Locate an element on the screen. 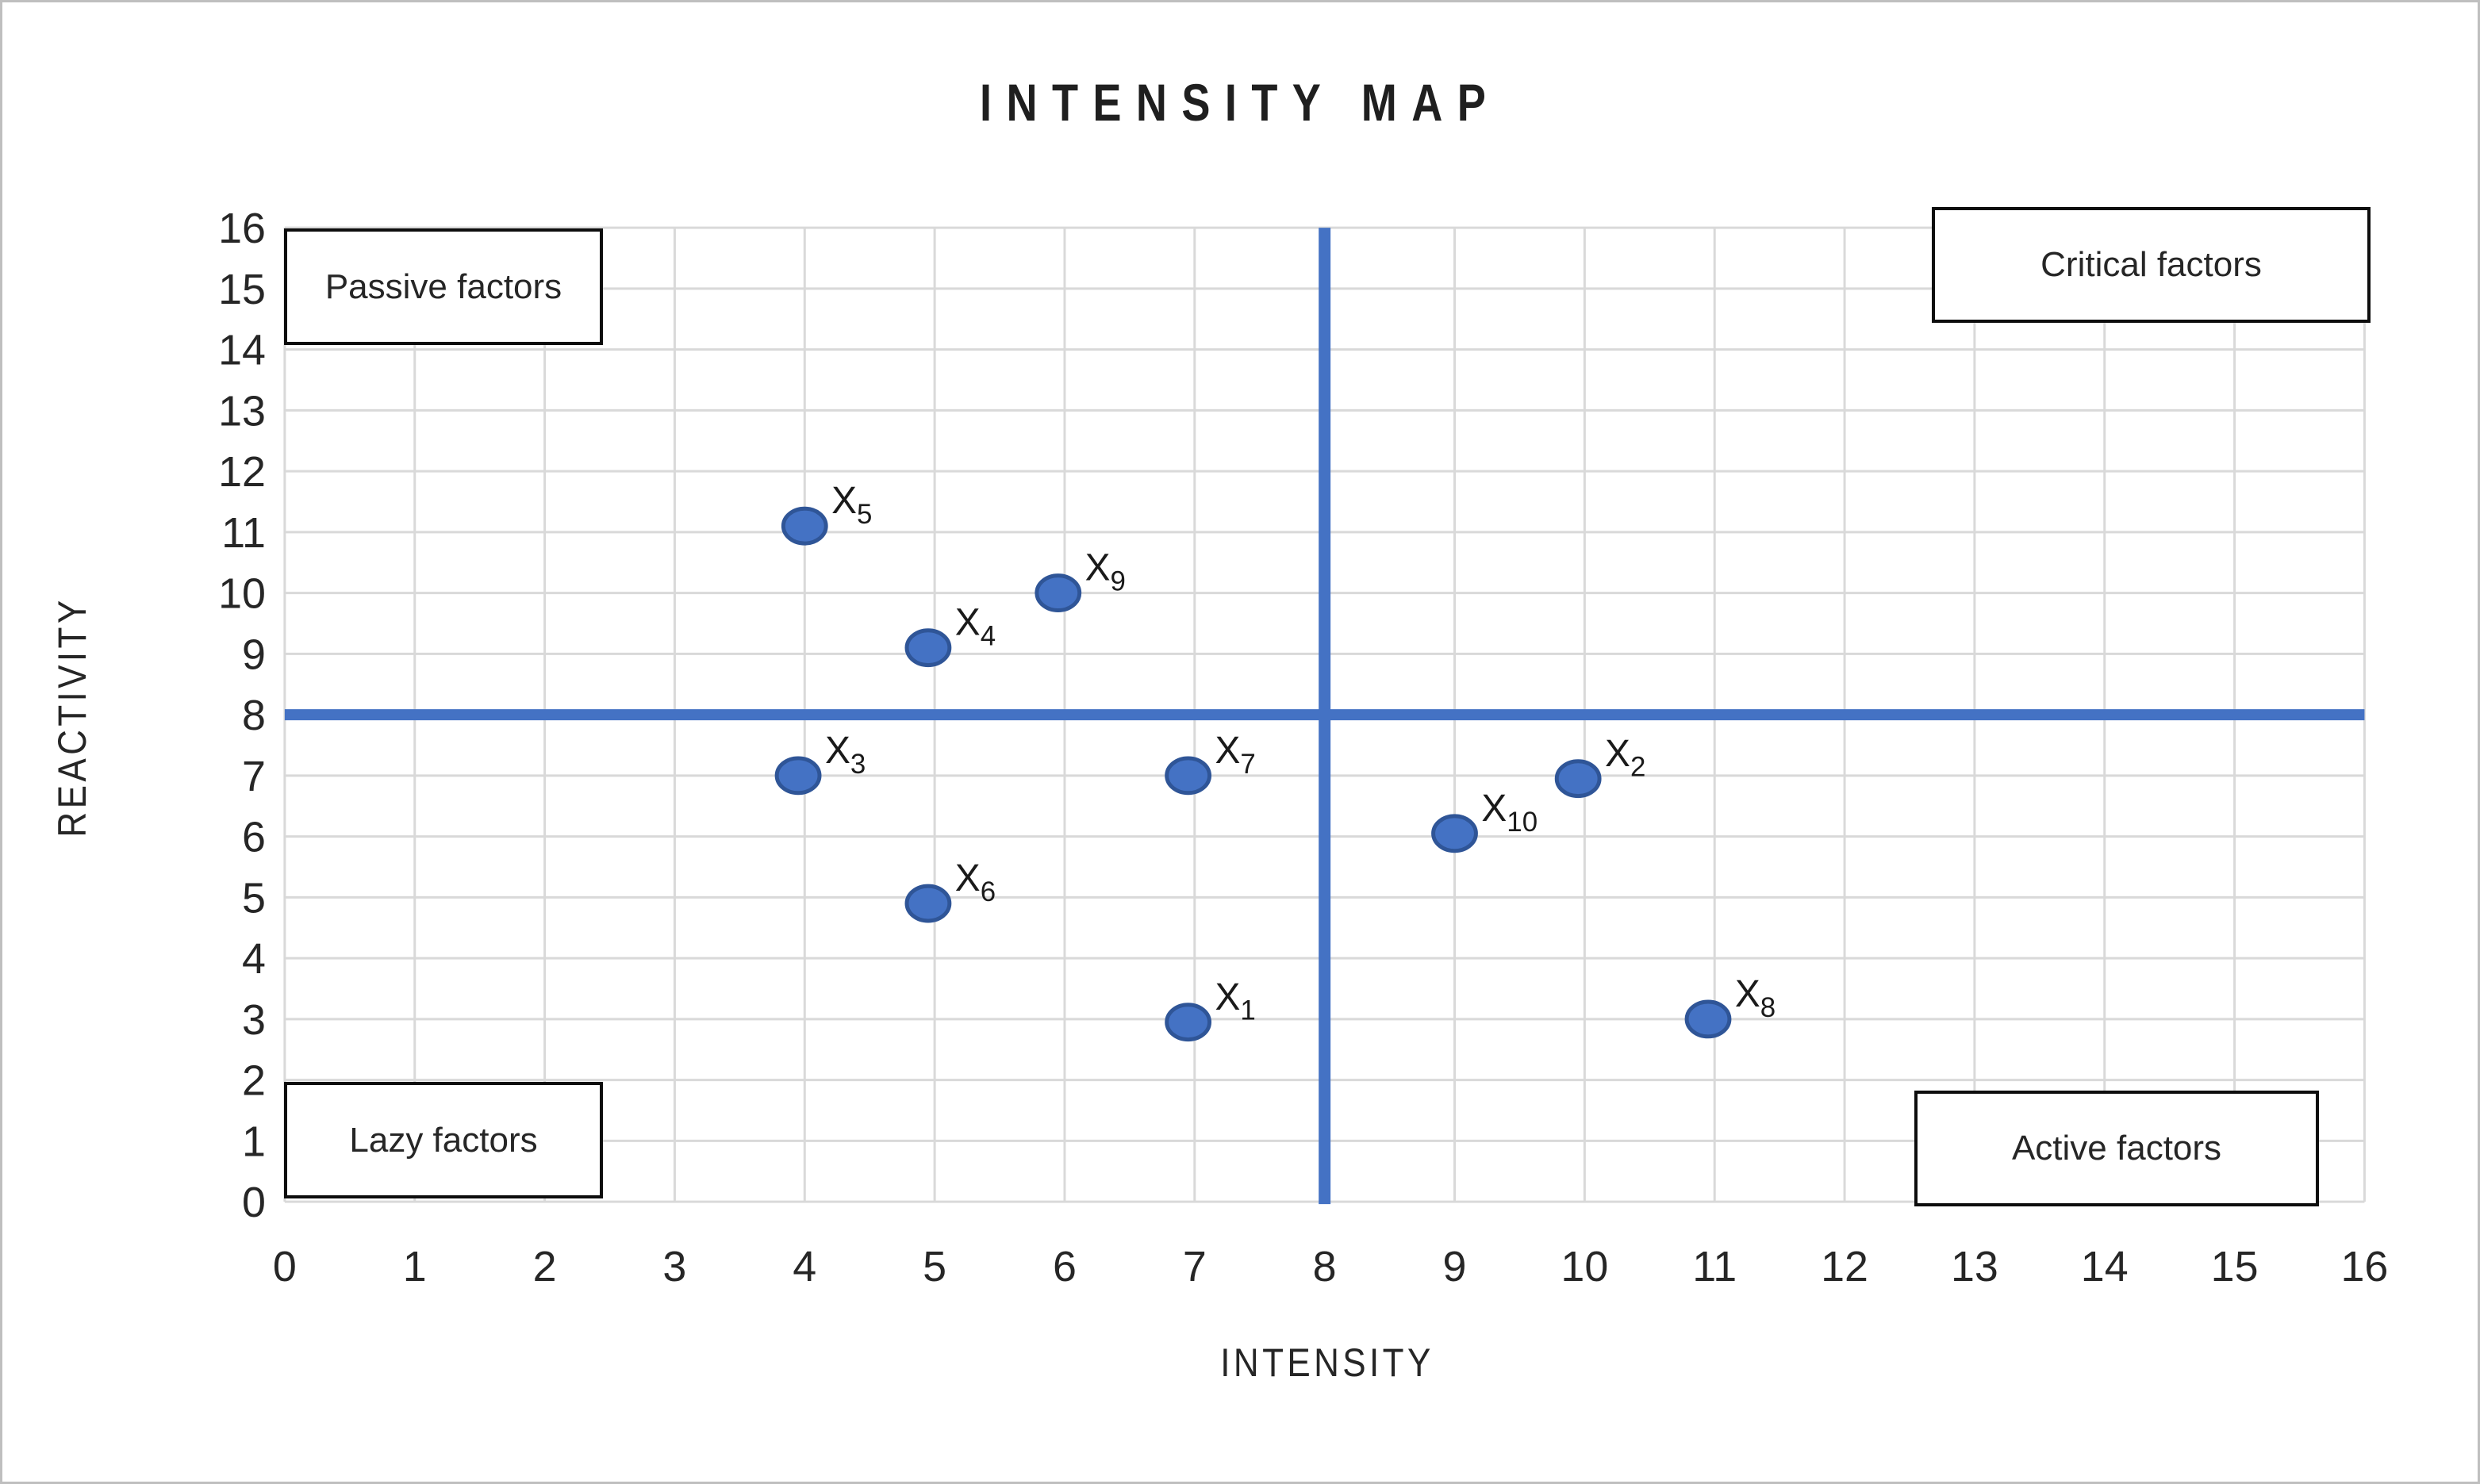 The width and height of the screenshot is (2480, 1484). data-point-X4 is located at coordinates (928, 648).